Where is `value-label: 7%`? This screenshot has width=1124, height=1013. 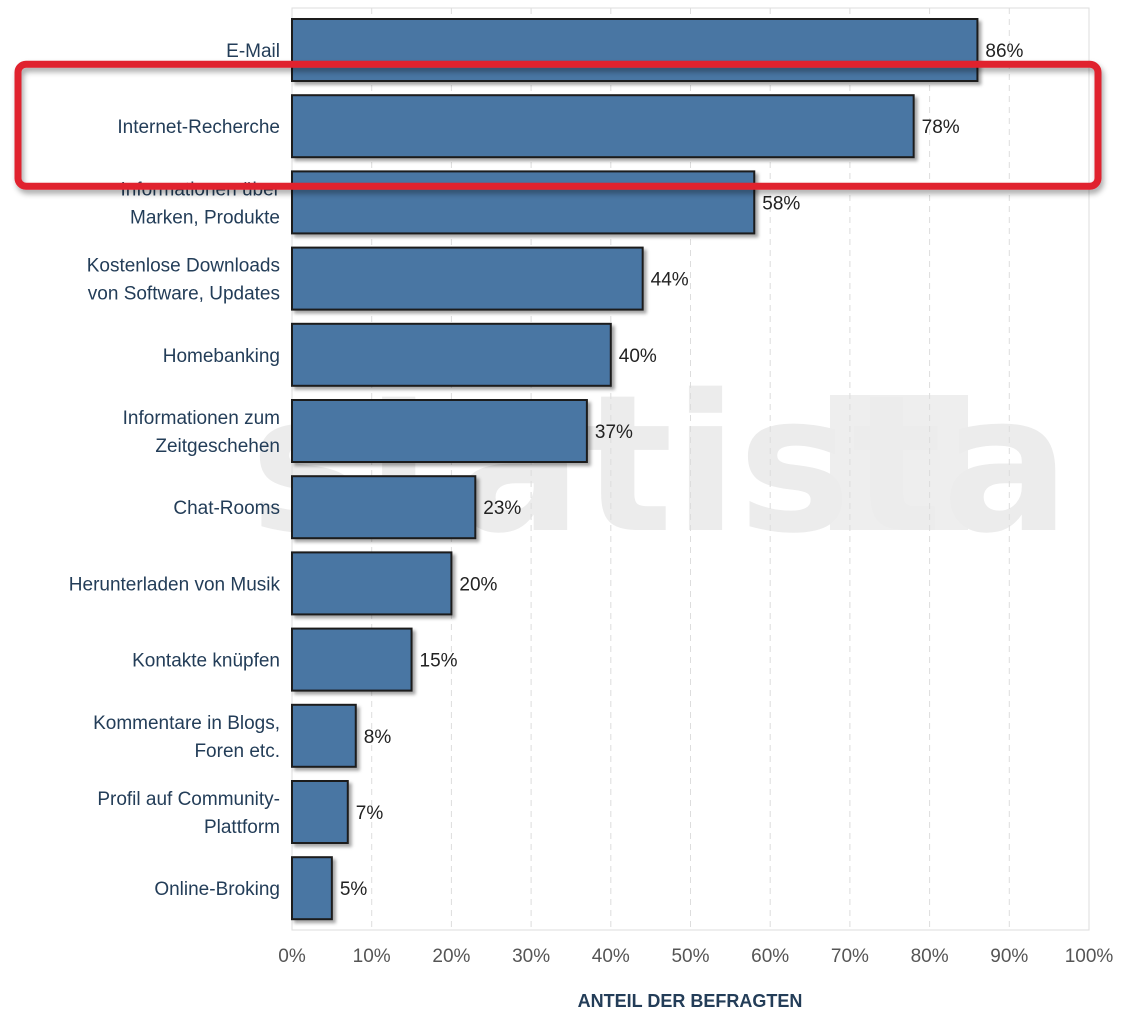 value-label: 7% is located at coordinates (370, 813).